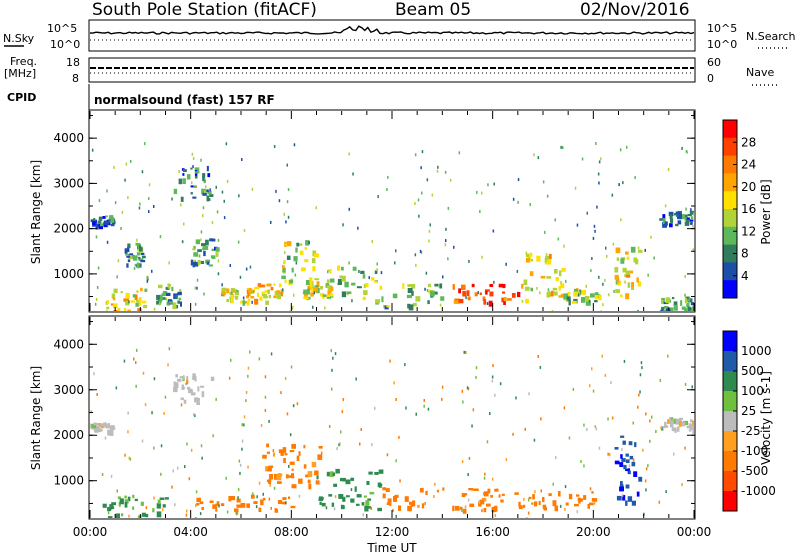 This screenshot has height=554, width=800. Describe the element at coordinates (722, 44) in the screenshot. I see `nsky-tick-bottom-right: 10^0` at that location.